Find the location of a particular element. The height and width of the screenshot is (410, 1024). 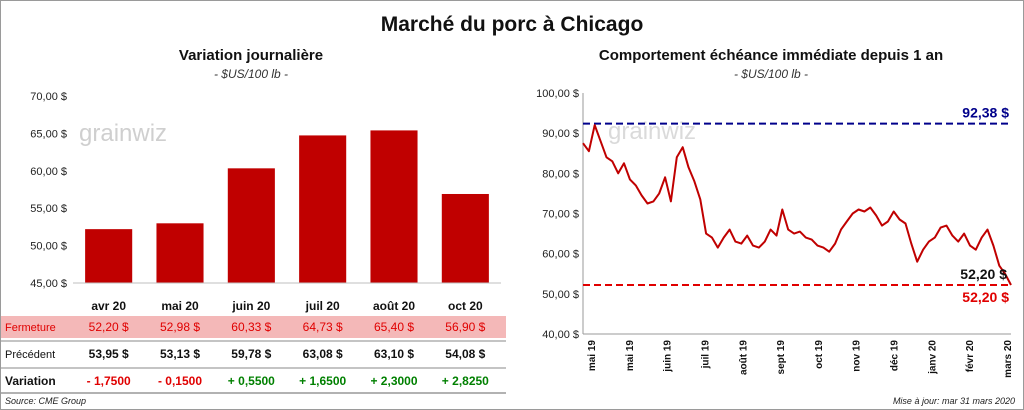

fermeture-row-bg is located at coordinates (253, 327).